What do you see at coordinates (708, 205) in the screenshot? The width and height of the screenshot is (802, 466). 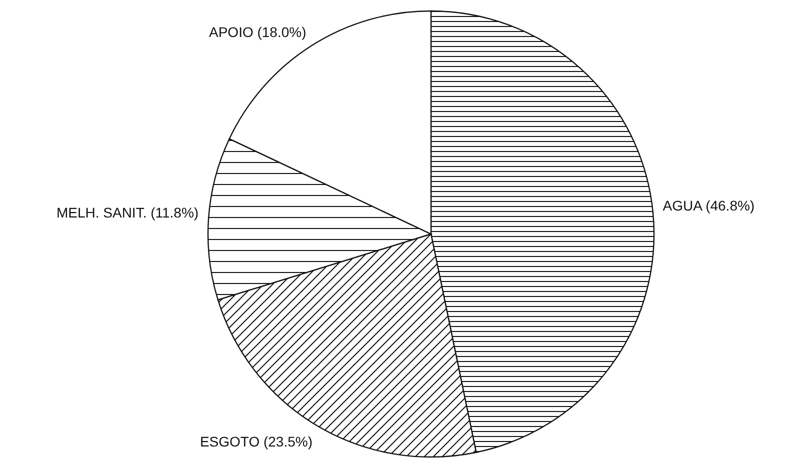 I see `slice-label: AGUA (46.8%)` at bounding box center [708, 205].